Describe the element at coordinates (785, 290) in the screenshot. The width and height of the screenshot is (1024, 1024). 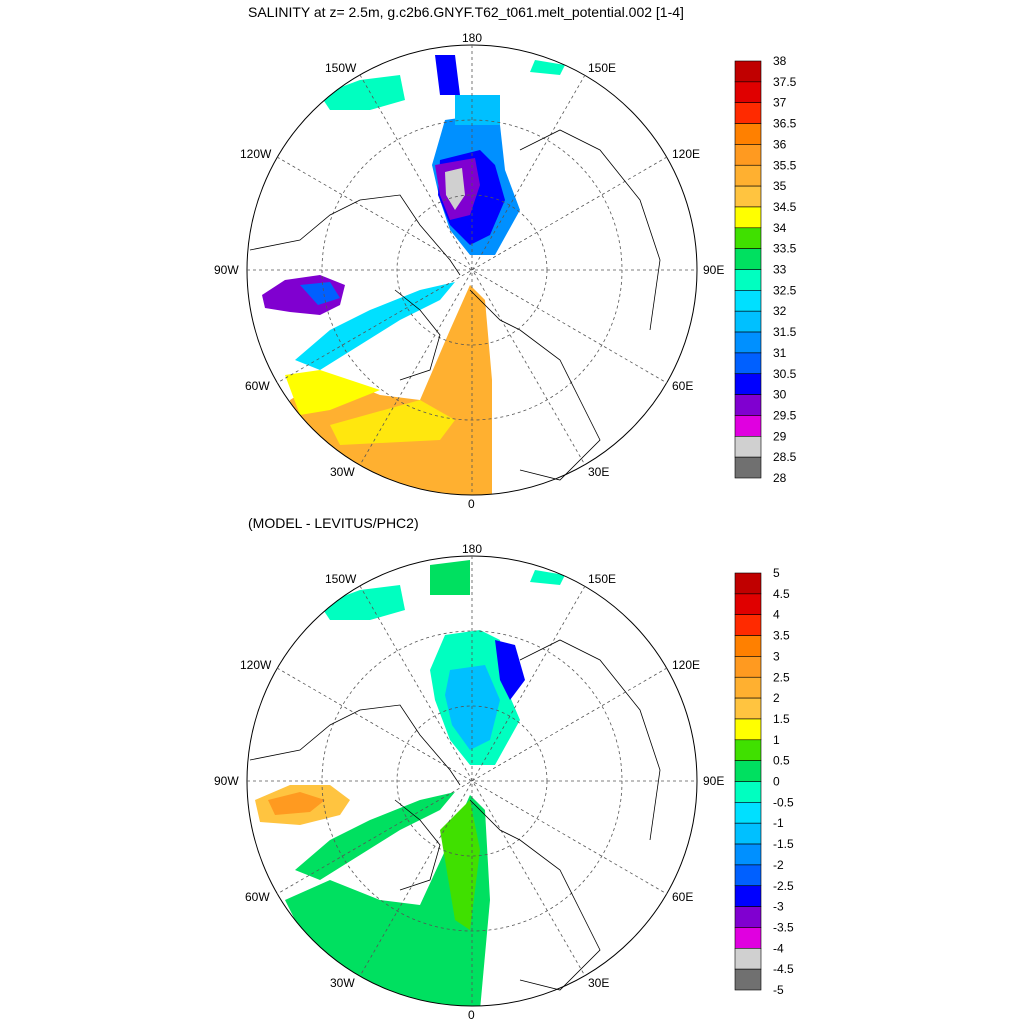
I see `colorbar-tick-label: 32.5` at that location.